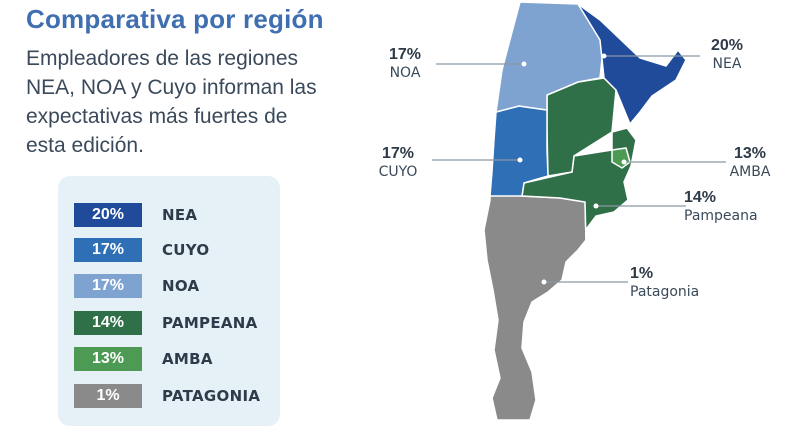 The image size is (800, 426). What do you see at coordinates (524, 64) in the screenshot?
I see `leader-dot-noa` at bounding box center [524, 64].